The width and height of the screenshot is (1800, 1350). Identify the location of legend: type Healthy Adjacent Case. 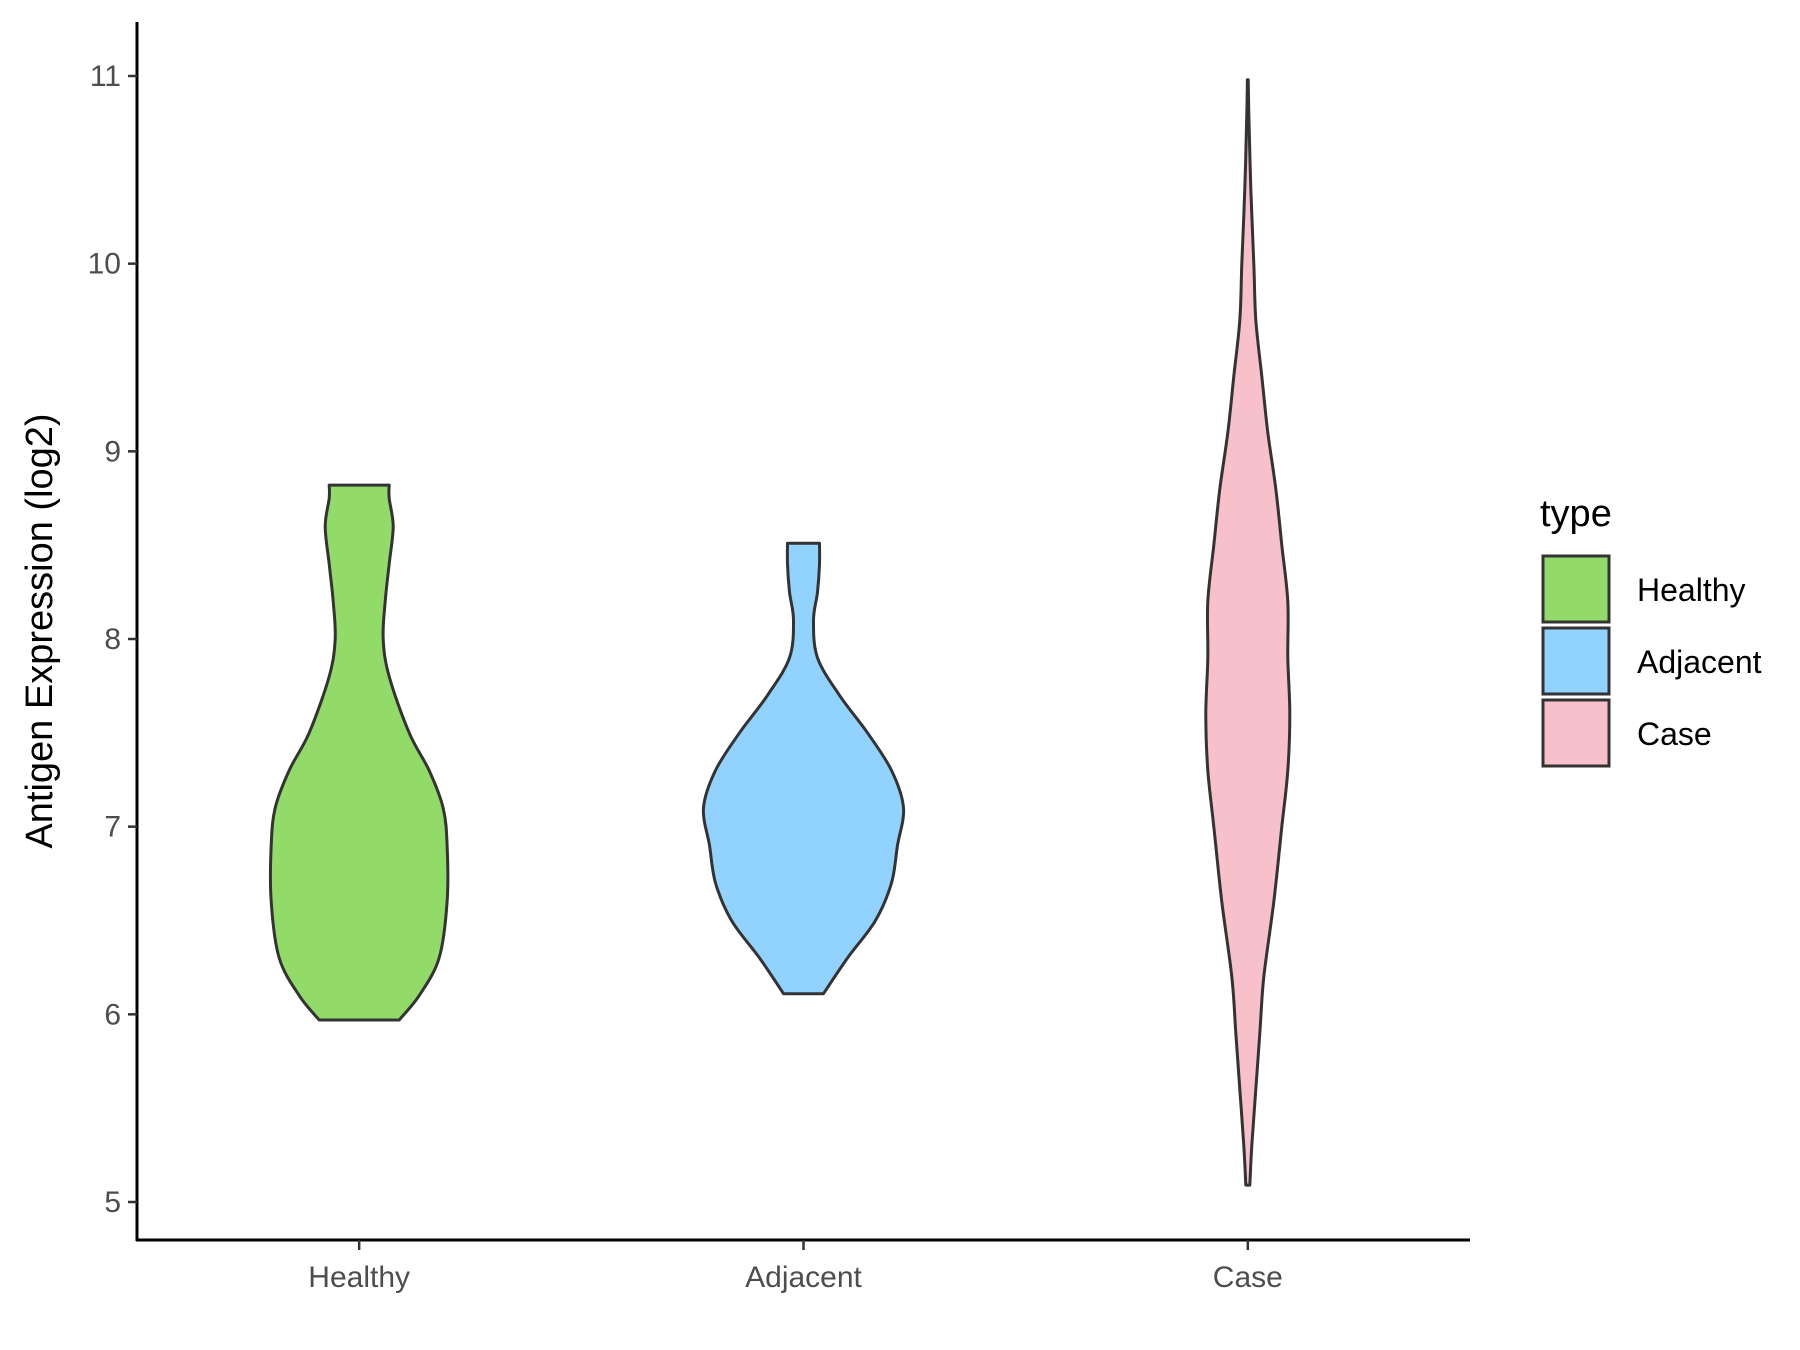
(1651, 630).